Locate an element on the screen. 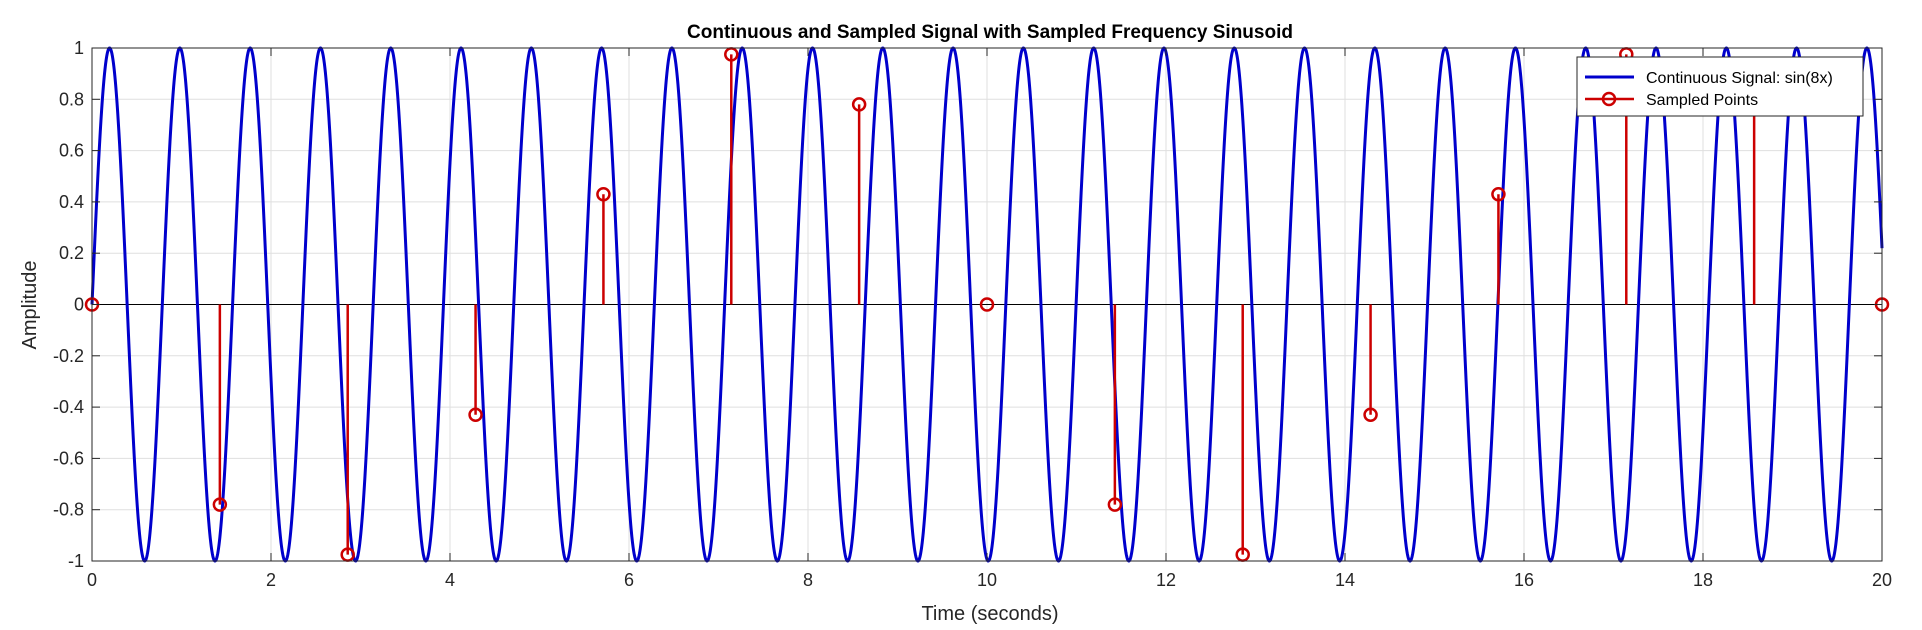  legend-marker-sampled is located at coordinates (1609, 99).